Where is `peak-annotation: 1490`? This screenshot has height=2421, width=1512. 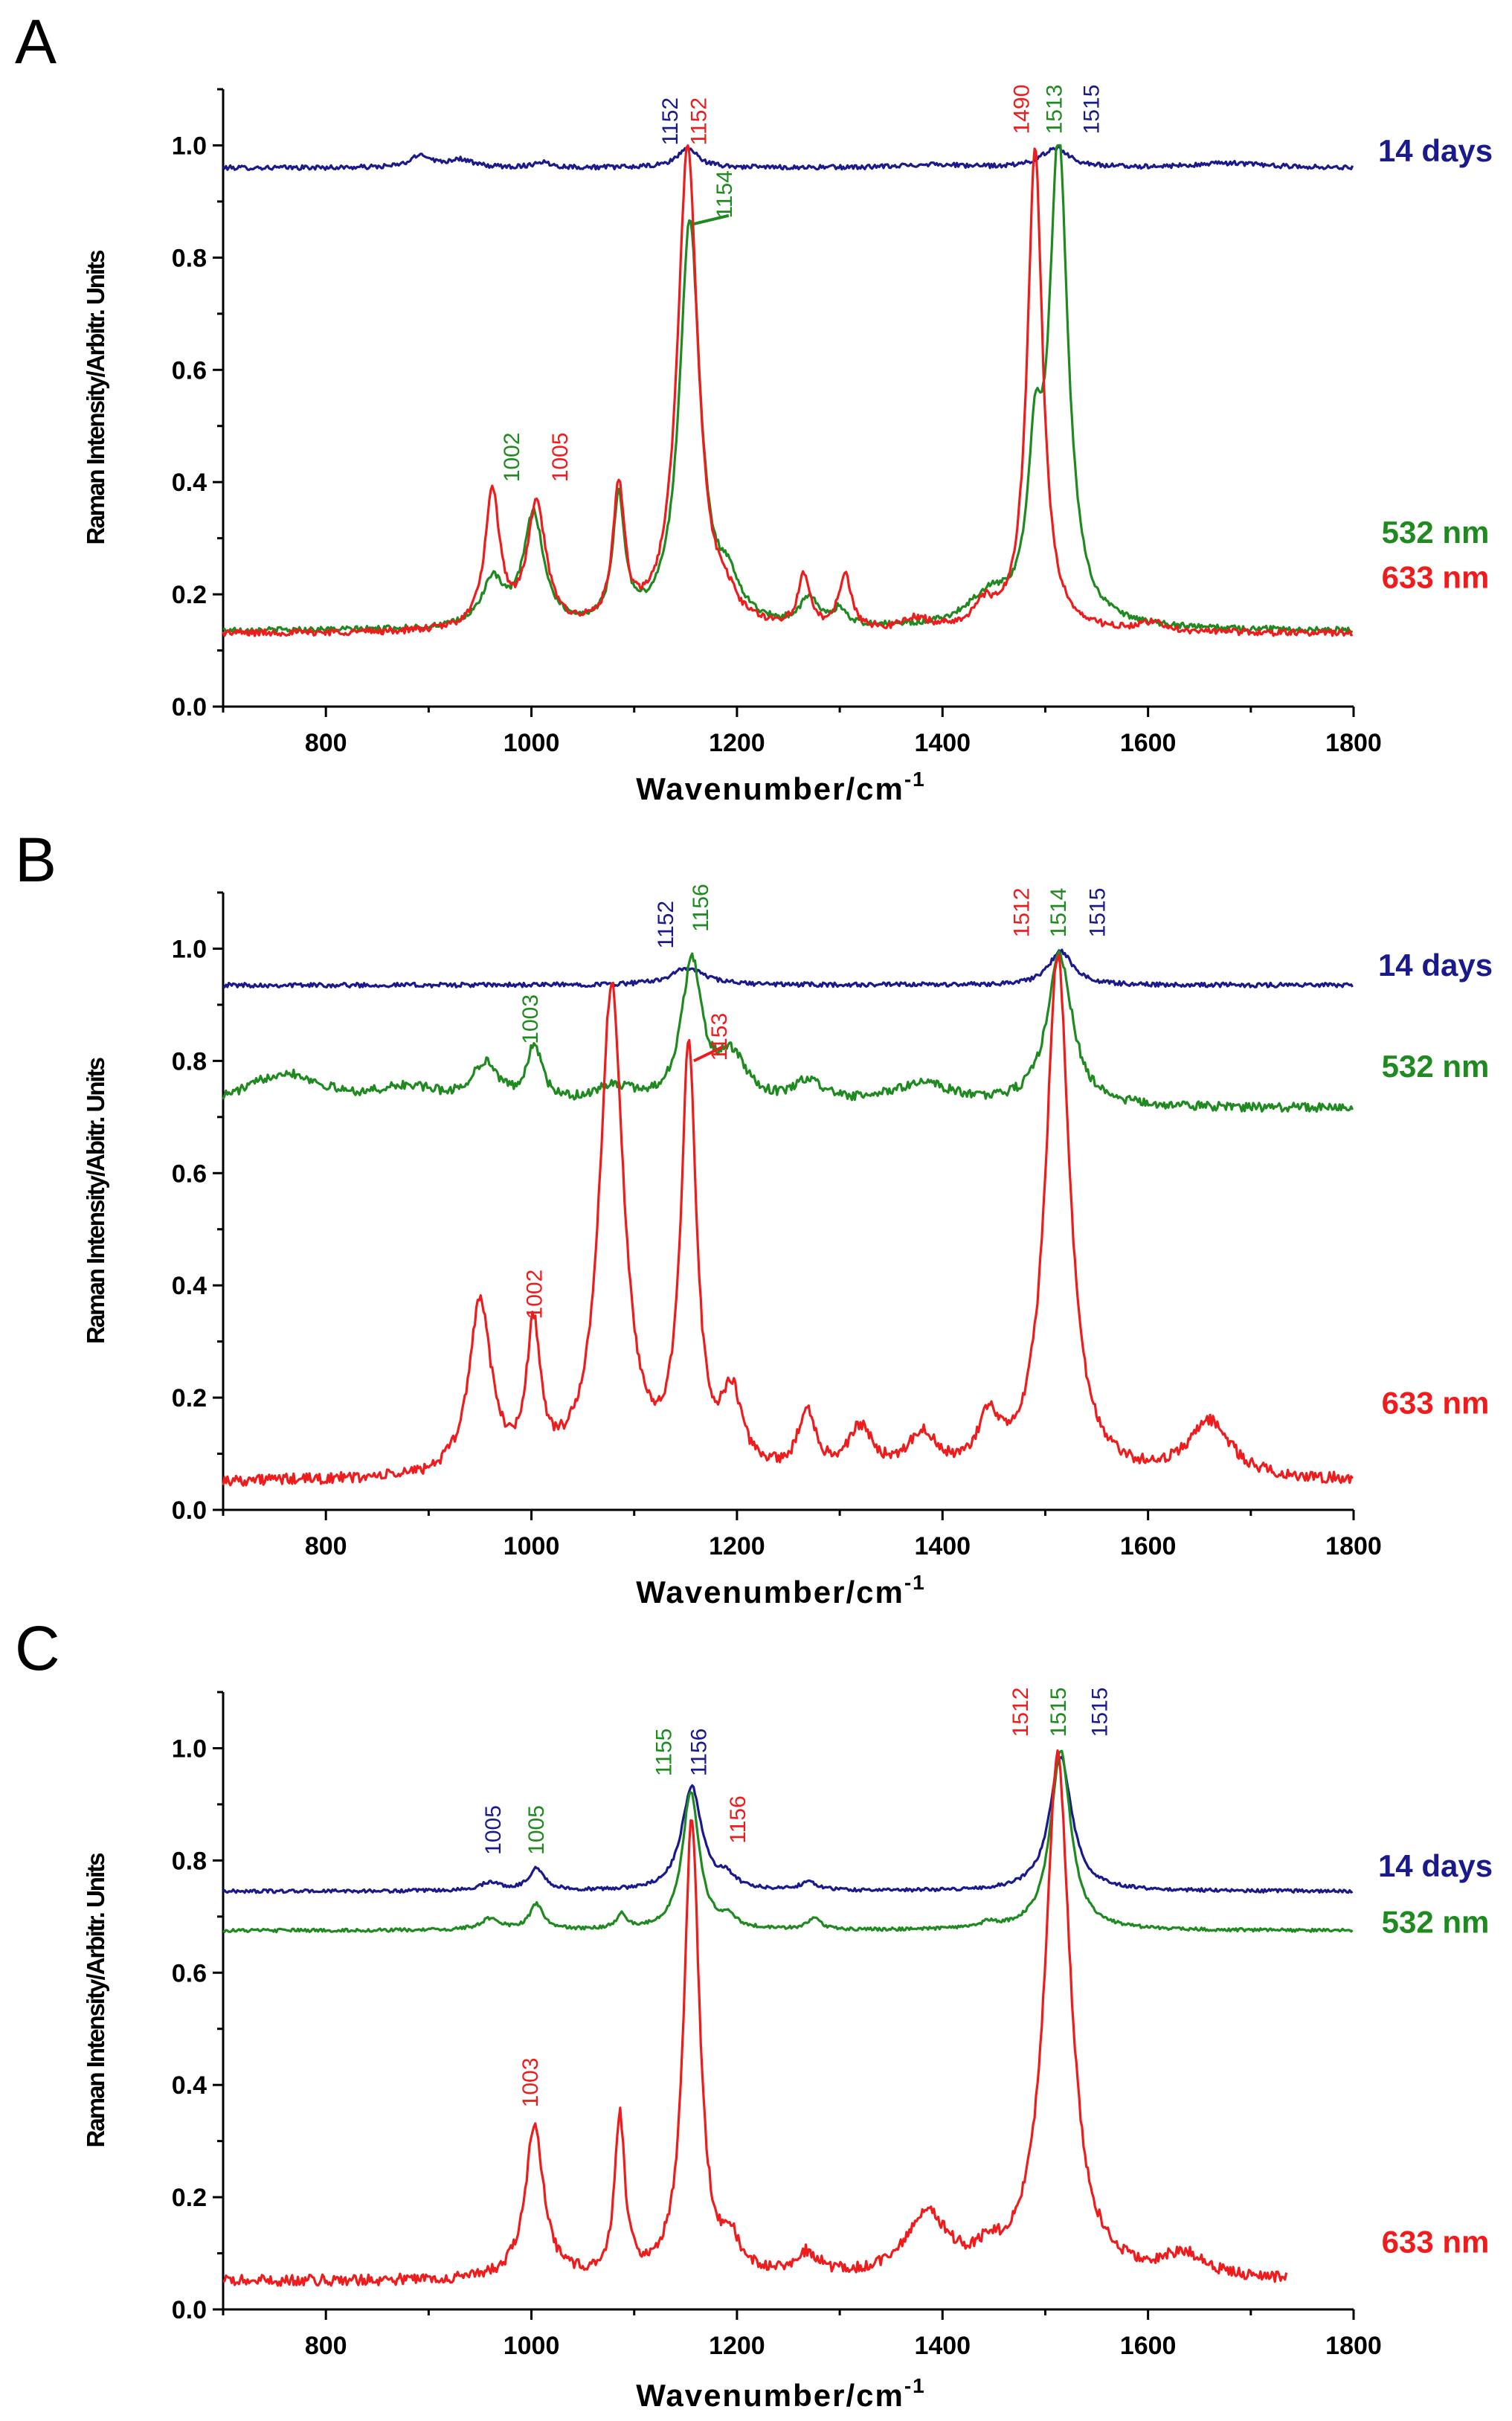
peak-annotation: 1490 is located at coordinates (1021, 110).